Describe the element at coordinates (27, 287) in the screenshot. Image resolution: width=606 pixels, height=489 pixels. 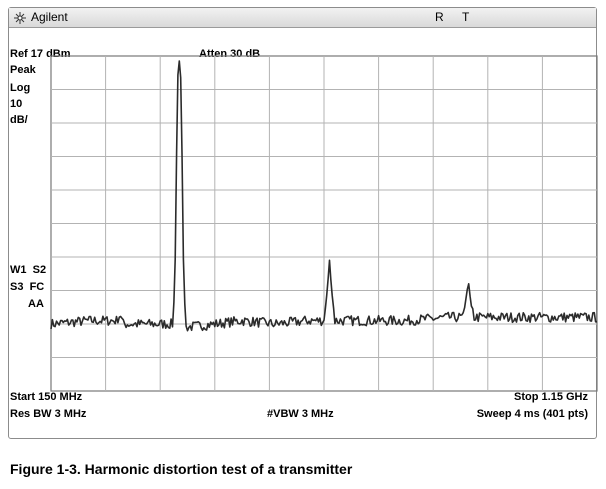
I see `trigger-label-2: S3 FC` at that location.